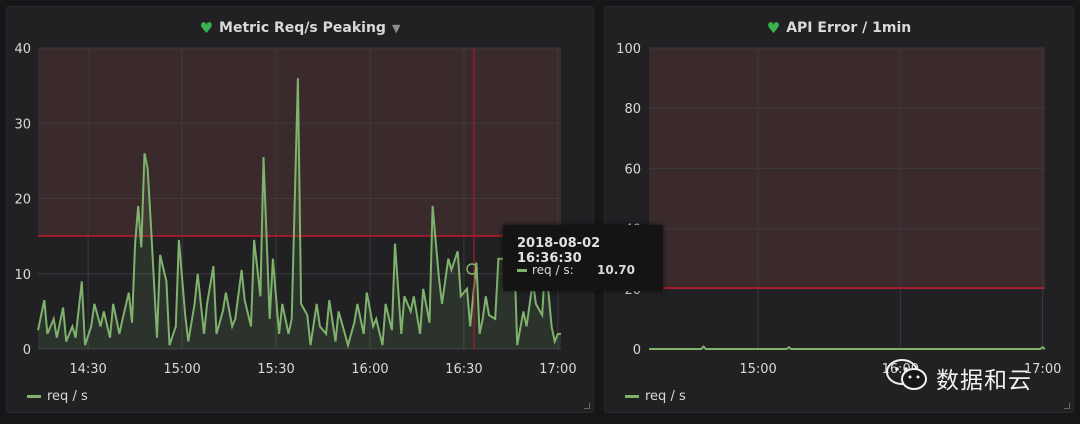 Image resolution: width=1080 pixels, height=424 pixels. Describe the element at coordinates (396, 28) in the screenshot. I see `caret-down-icon: ▼` at that location.